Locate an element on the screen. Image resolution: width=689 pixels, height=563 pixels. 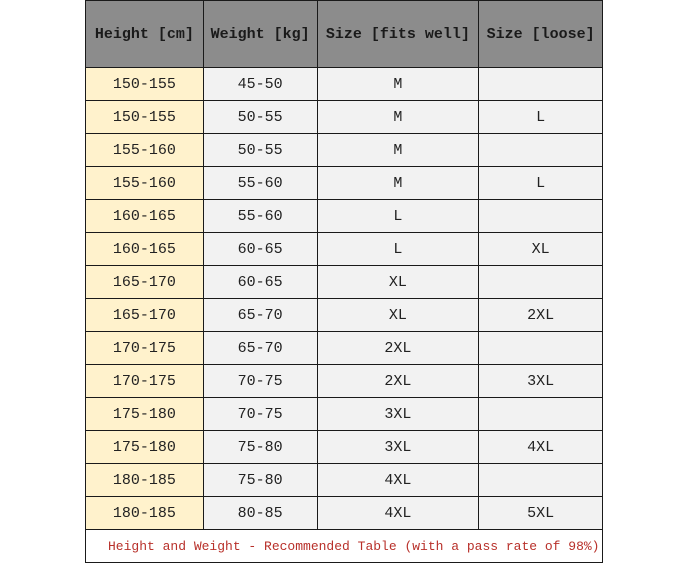
table-row: 155-160 55-60 M L is located at coordinates (344, 183).